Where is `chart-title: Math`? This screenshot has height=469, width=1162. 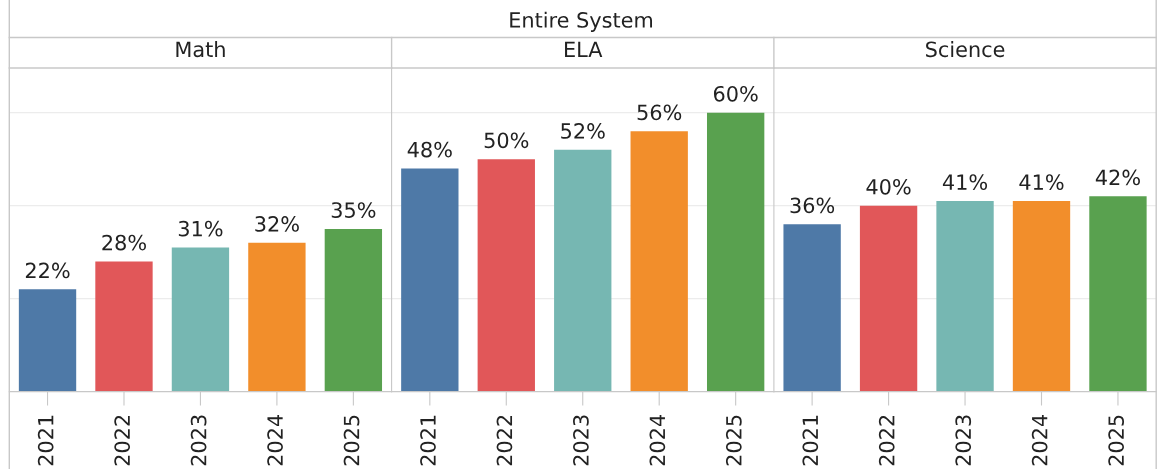
chart-title: Math is located at coordinates (200, 49).